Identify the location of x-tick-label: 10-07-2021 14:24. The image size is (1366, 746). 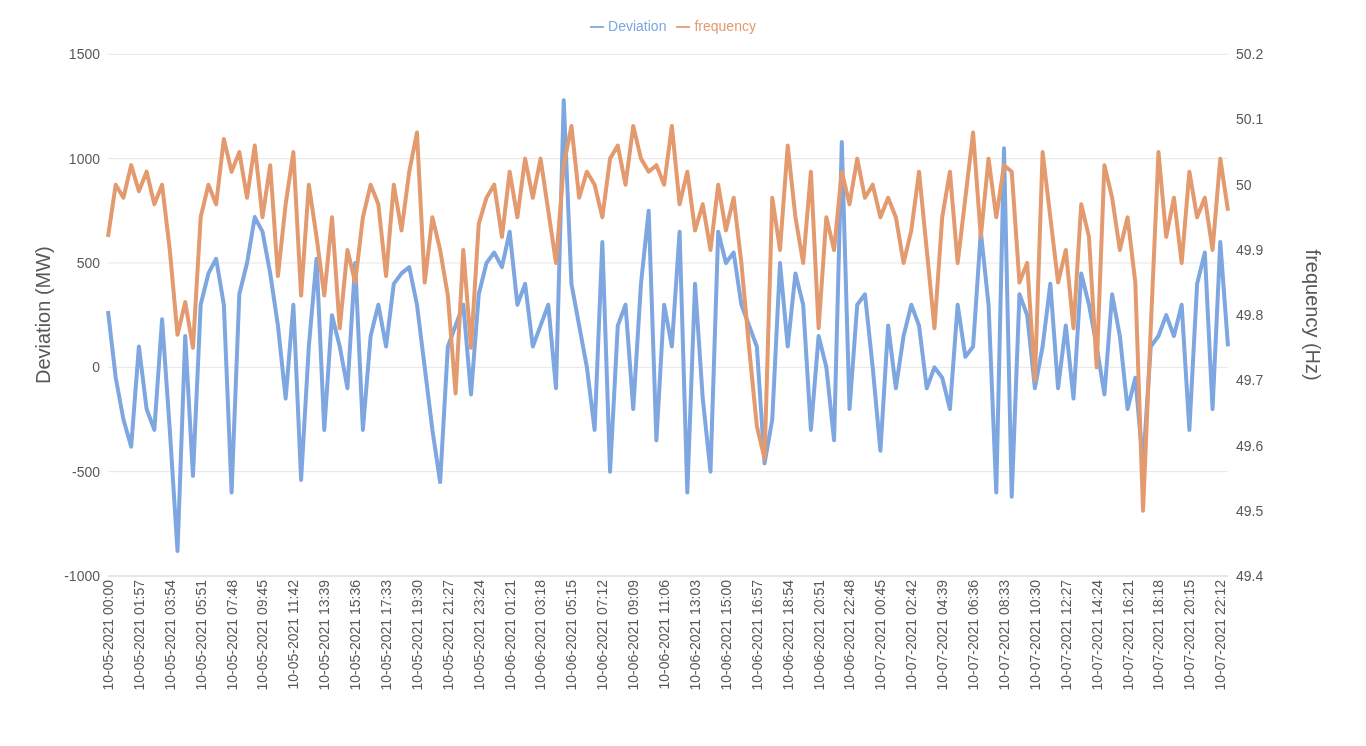
(1096, 635).